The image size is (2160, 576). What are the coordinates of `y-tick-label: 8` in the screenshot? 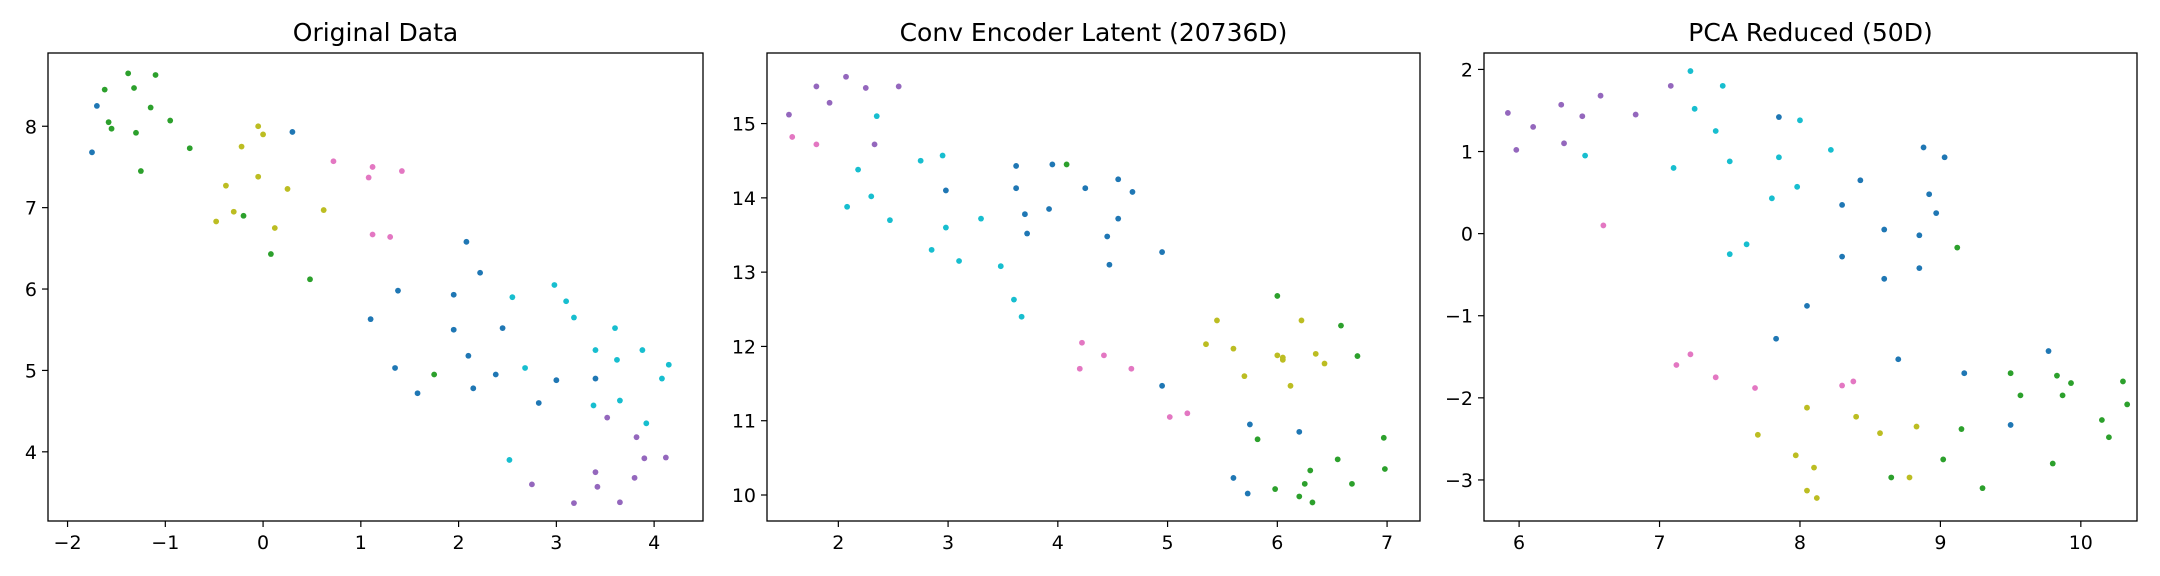 It's located at (31, 127).